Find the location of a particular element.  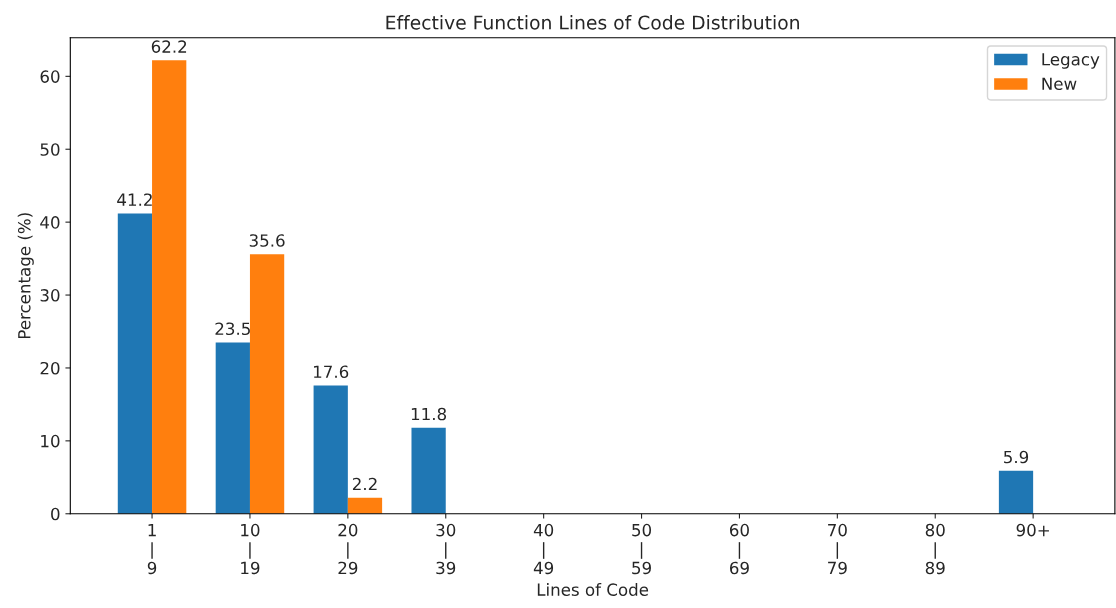

y-tick-label: 40 is located at coordinates (50, 222).